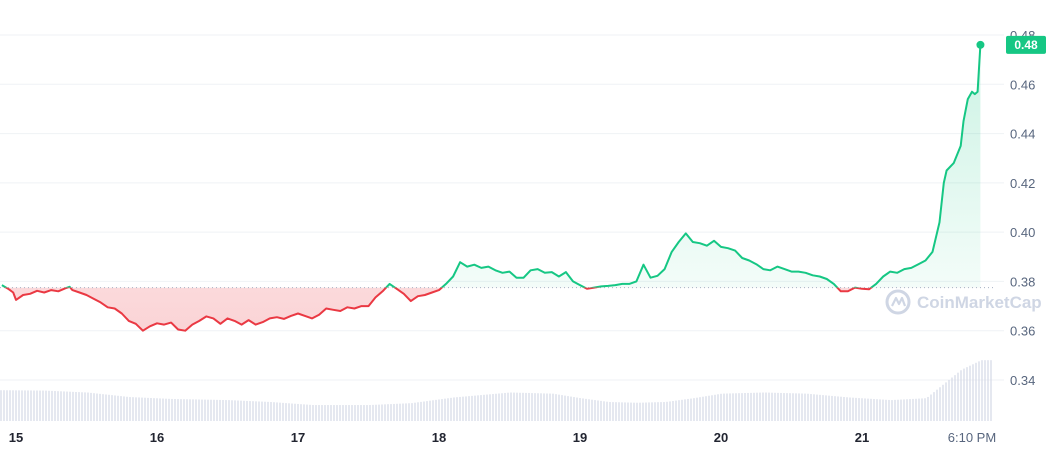  I want to click on current-price-dot, so click(980, 44).